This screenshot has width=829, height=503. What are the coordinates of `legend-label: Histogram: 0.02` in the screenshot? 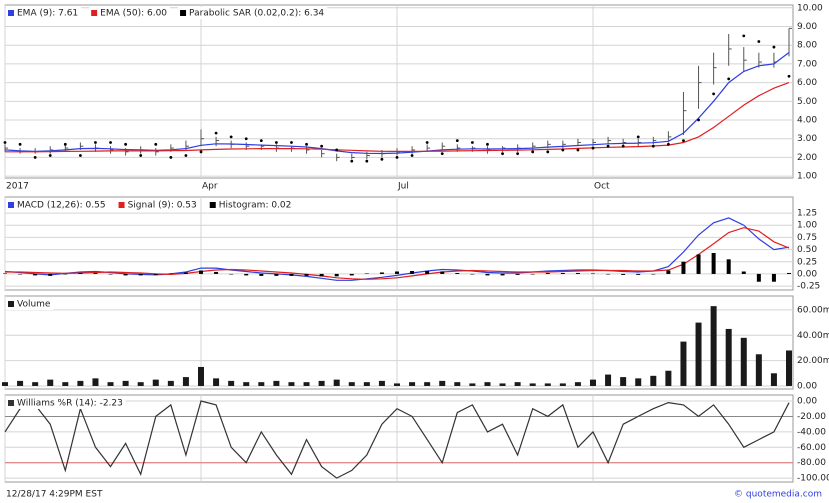 It's located at (255, 206).